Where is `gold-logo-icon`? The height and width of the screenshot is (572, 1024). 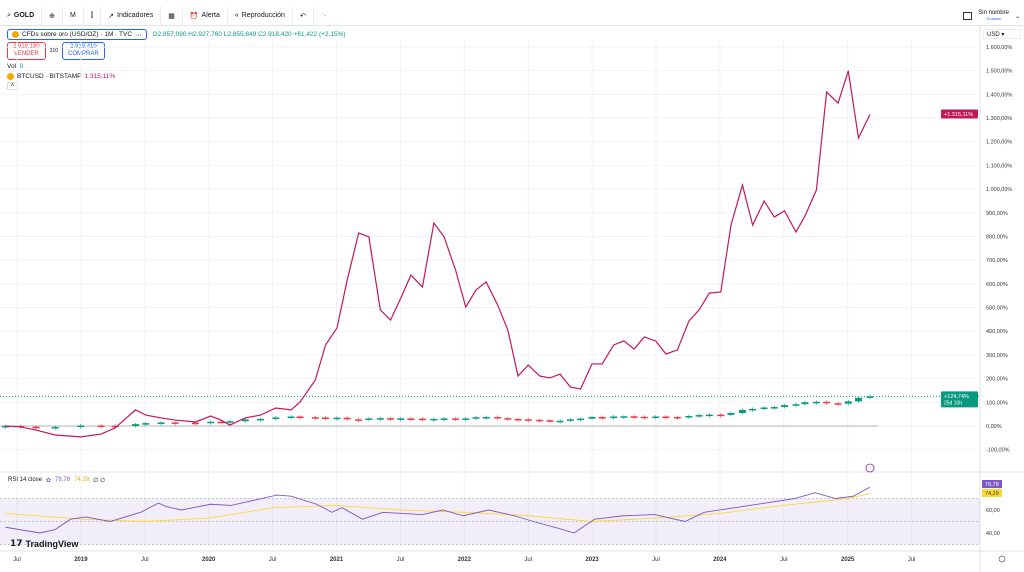
gold-logo-icon is located at coordinates (15, 34).